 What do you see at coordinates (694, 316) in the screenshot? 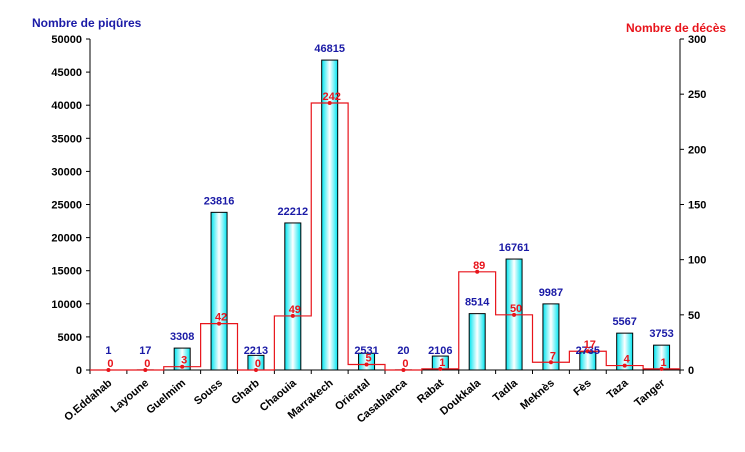
I see `right-tick-label: 50` at bounding box center [694, 316].